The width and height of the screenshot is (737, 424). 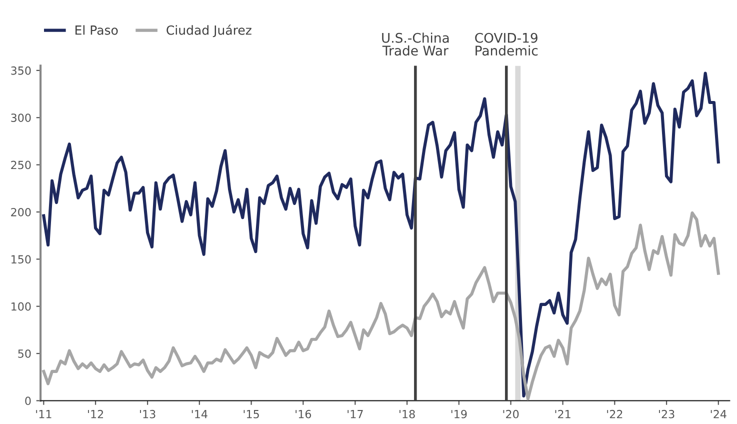 What do you see at coordinates (21, 306) in the screenshot?
I see `y-tick-label: 100` at bounding box center [21, 306].